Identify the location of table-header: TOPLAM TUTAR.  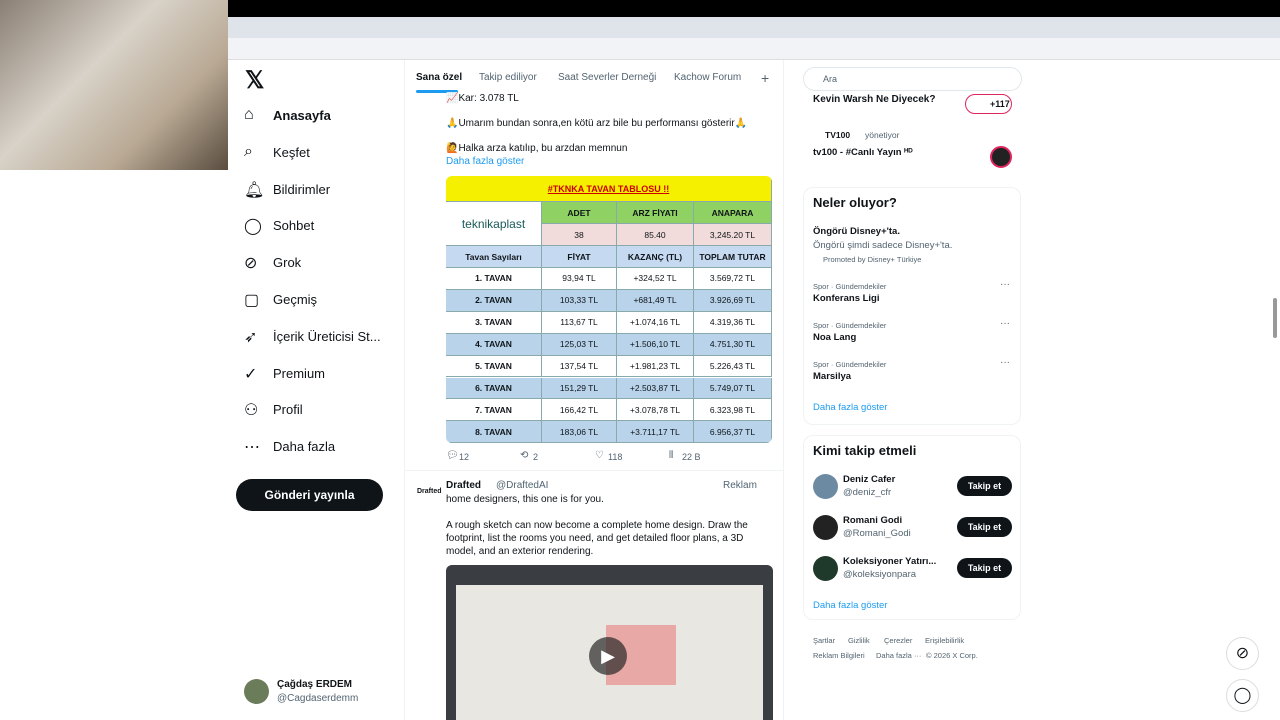
(733, 257).